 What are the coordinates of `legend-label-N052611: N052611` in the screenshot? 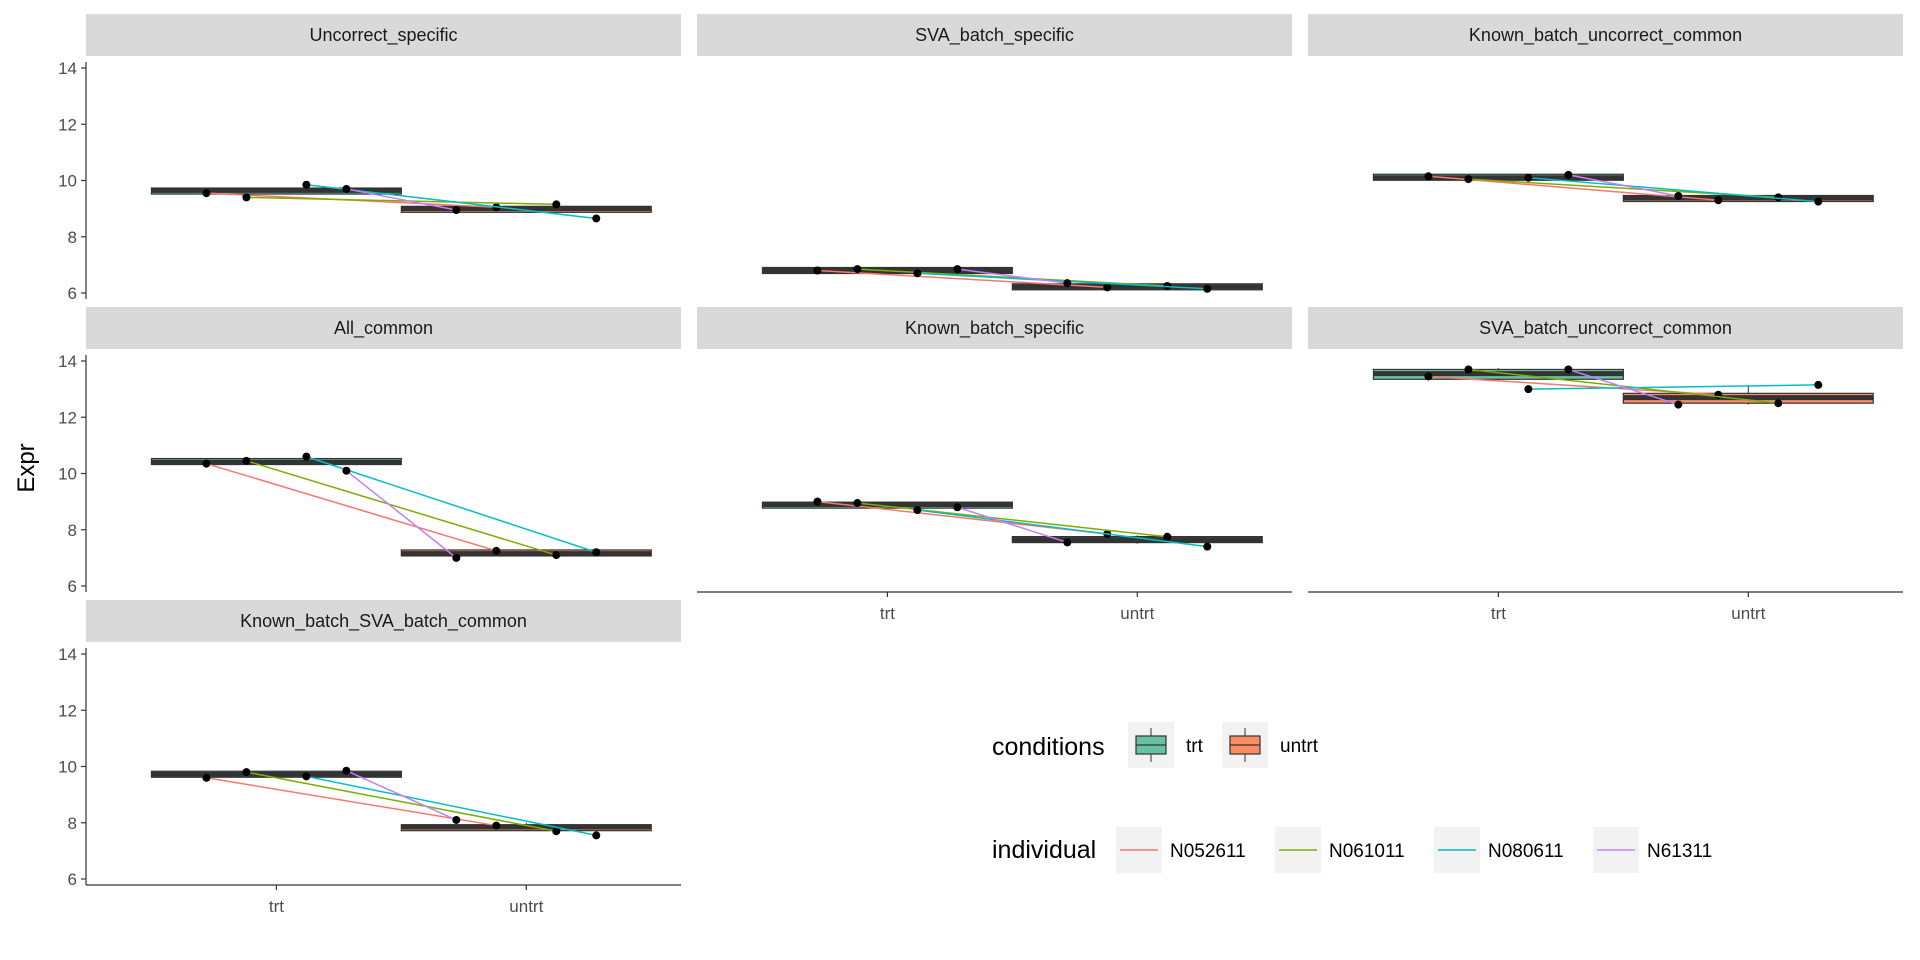 It's located at (1208, 851).